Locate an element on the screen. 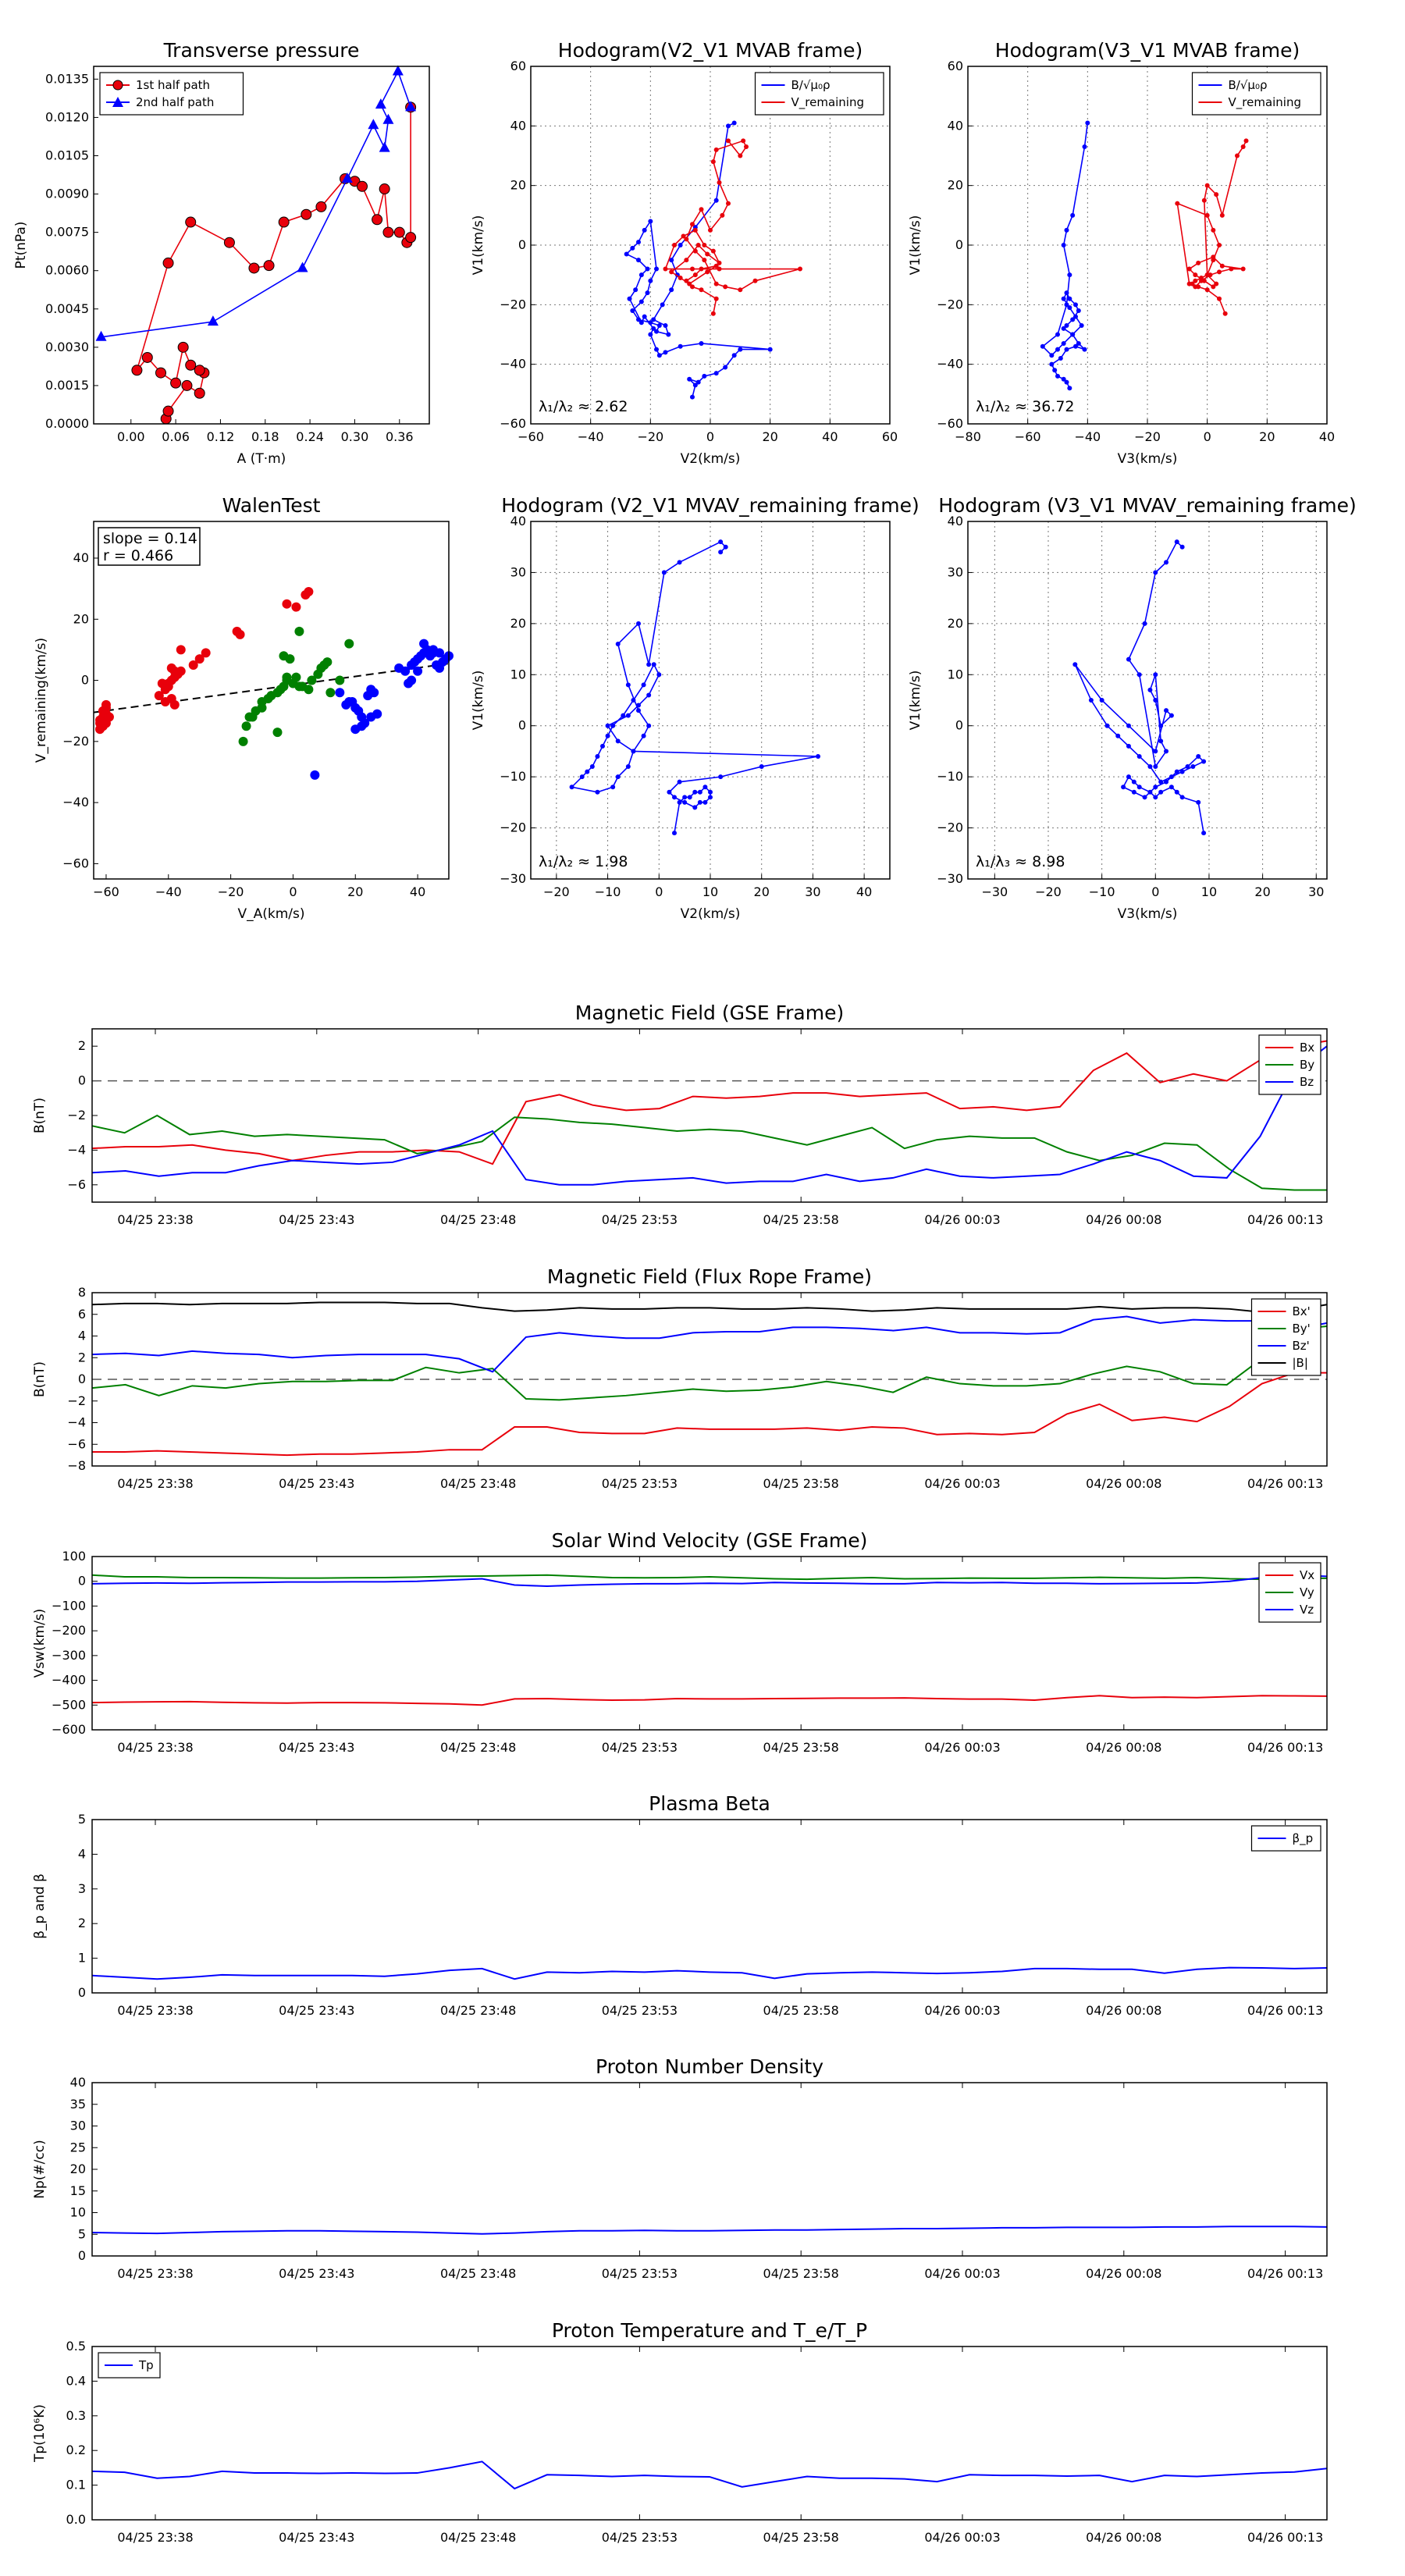  x-tick-label: 04/25 23:38 is located at coordinates (155, 1747).